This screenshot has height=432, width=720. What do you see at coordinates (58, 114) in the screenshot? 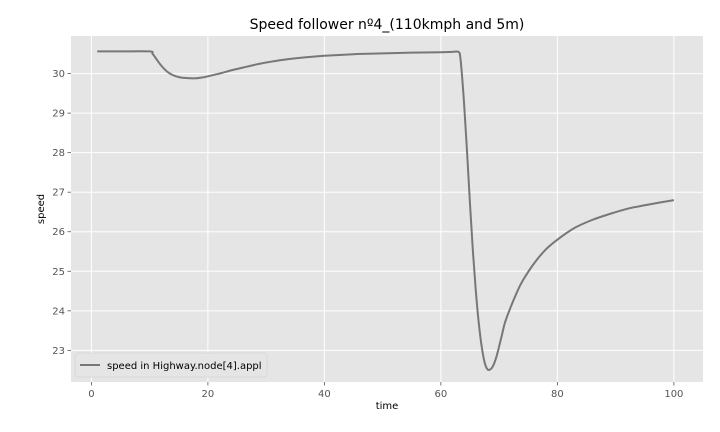
I see `y-tick-label: 29` at bounding box center [58, 114].